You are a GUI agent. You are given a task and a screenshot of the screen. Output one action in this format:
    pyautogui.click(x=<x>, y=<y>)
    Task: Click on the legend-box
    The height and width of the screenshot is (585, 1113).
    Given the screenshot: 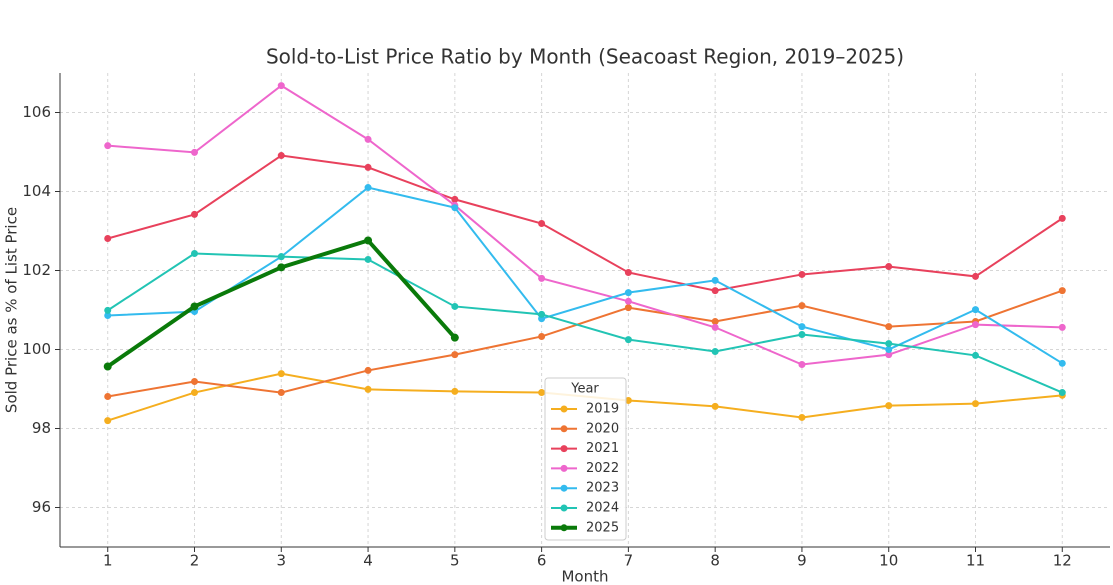 What is the action you would take?
    pyautogui.click(x=585, y=459)
    